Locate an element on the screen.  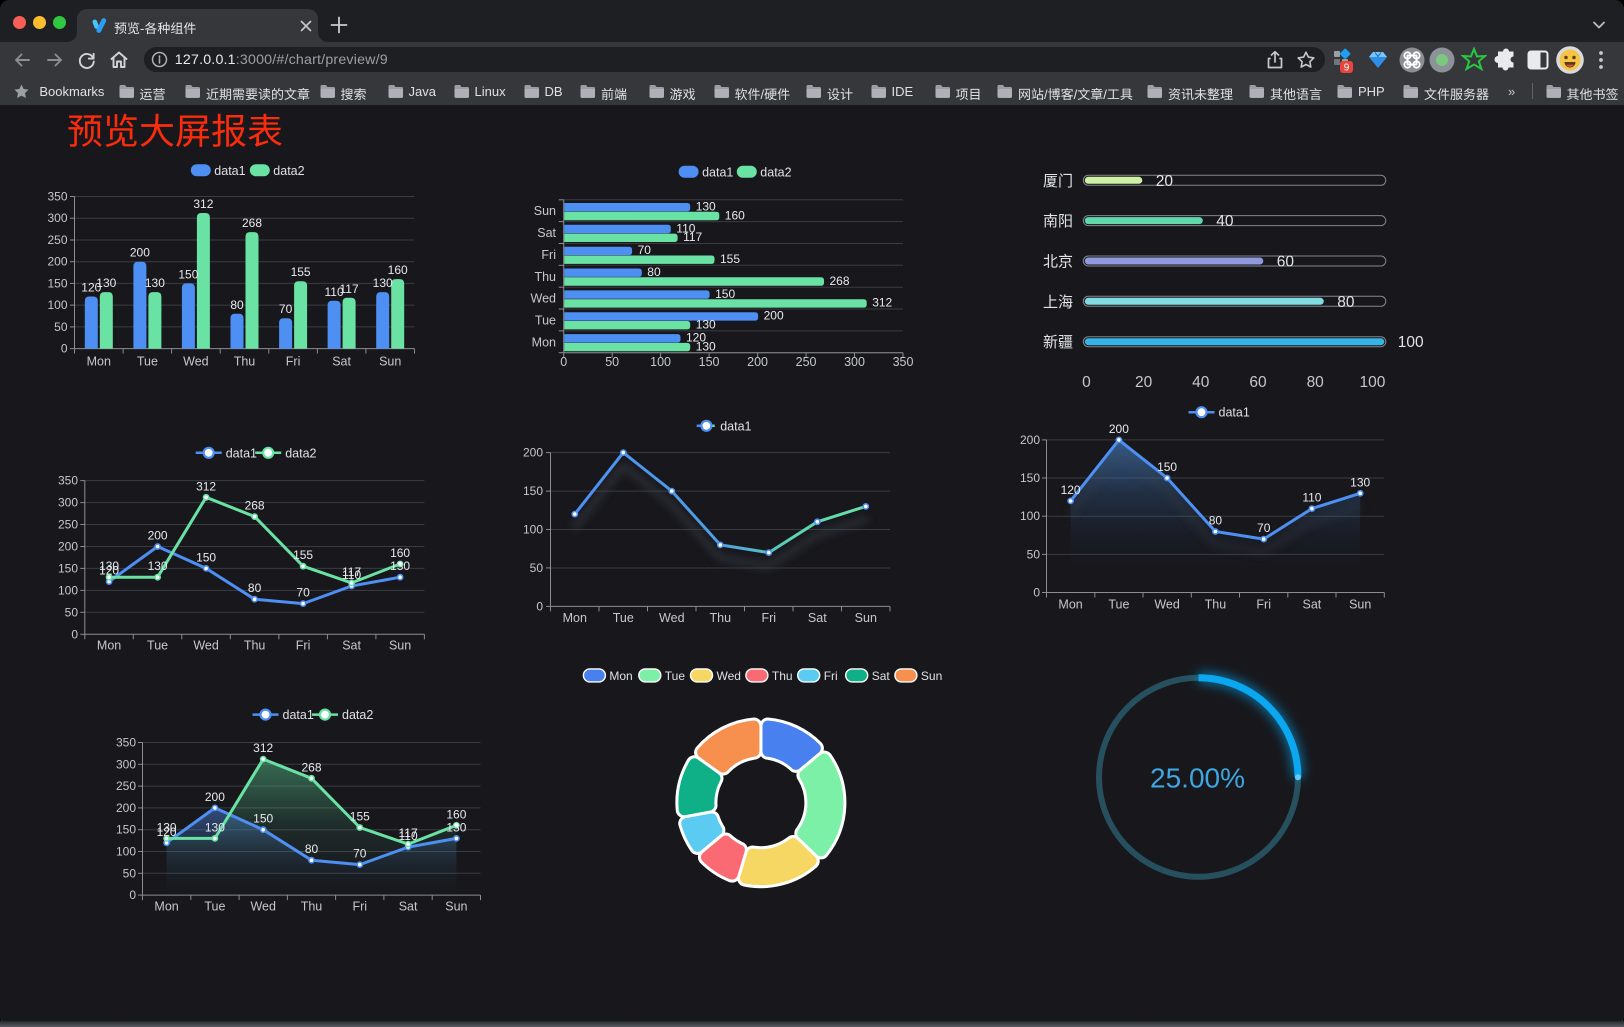
svg-text: 厦门 is located at coordinates (1058, 181).